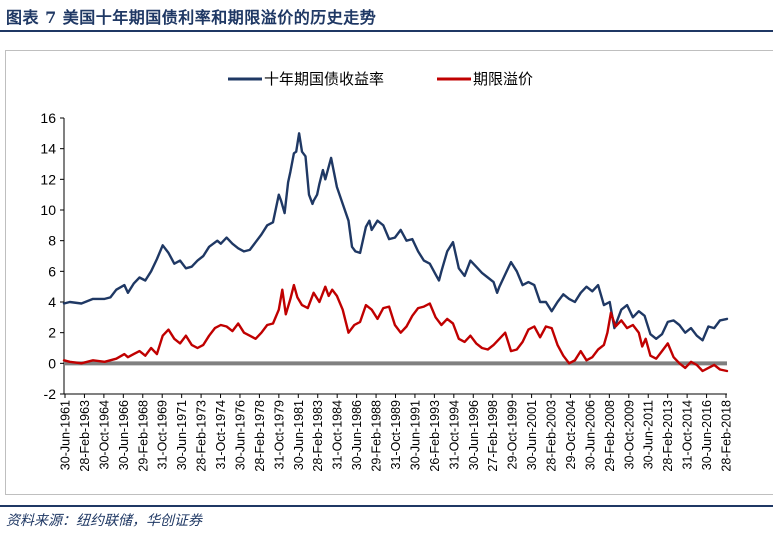 Image resolution: width=773 pixels, height=541 pixels. I want to click on y-tick-label: 6, so click(52, 271).